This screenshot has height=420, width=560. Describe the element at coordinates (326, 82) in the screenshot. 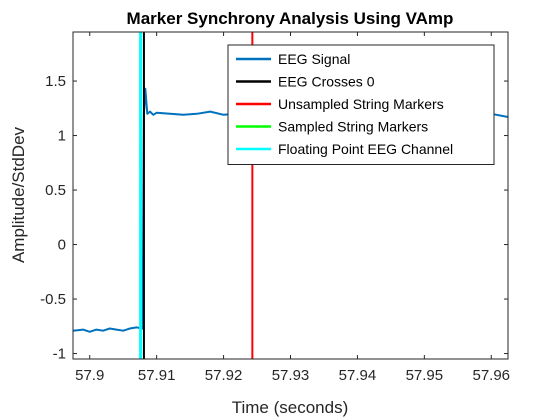

I see `legend-entry: EEG Crosses 0` at that location.